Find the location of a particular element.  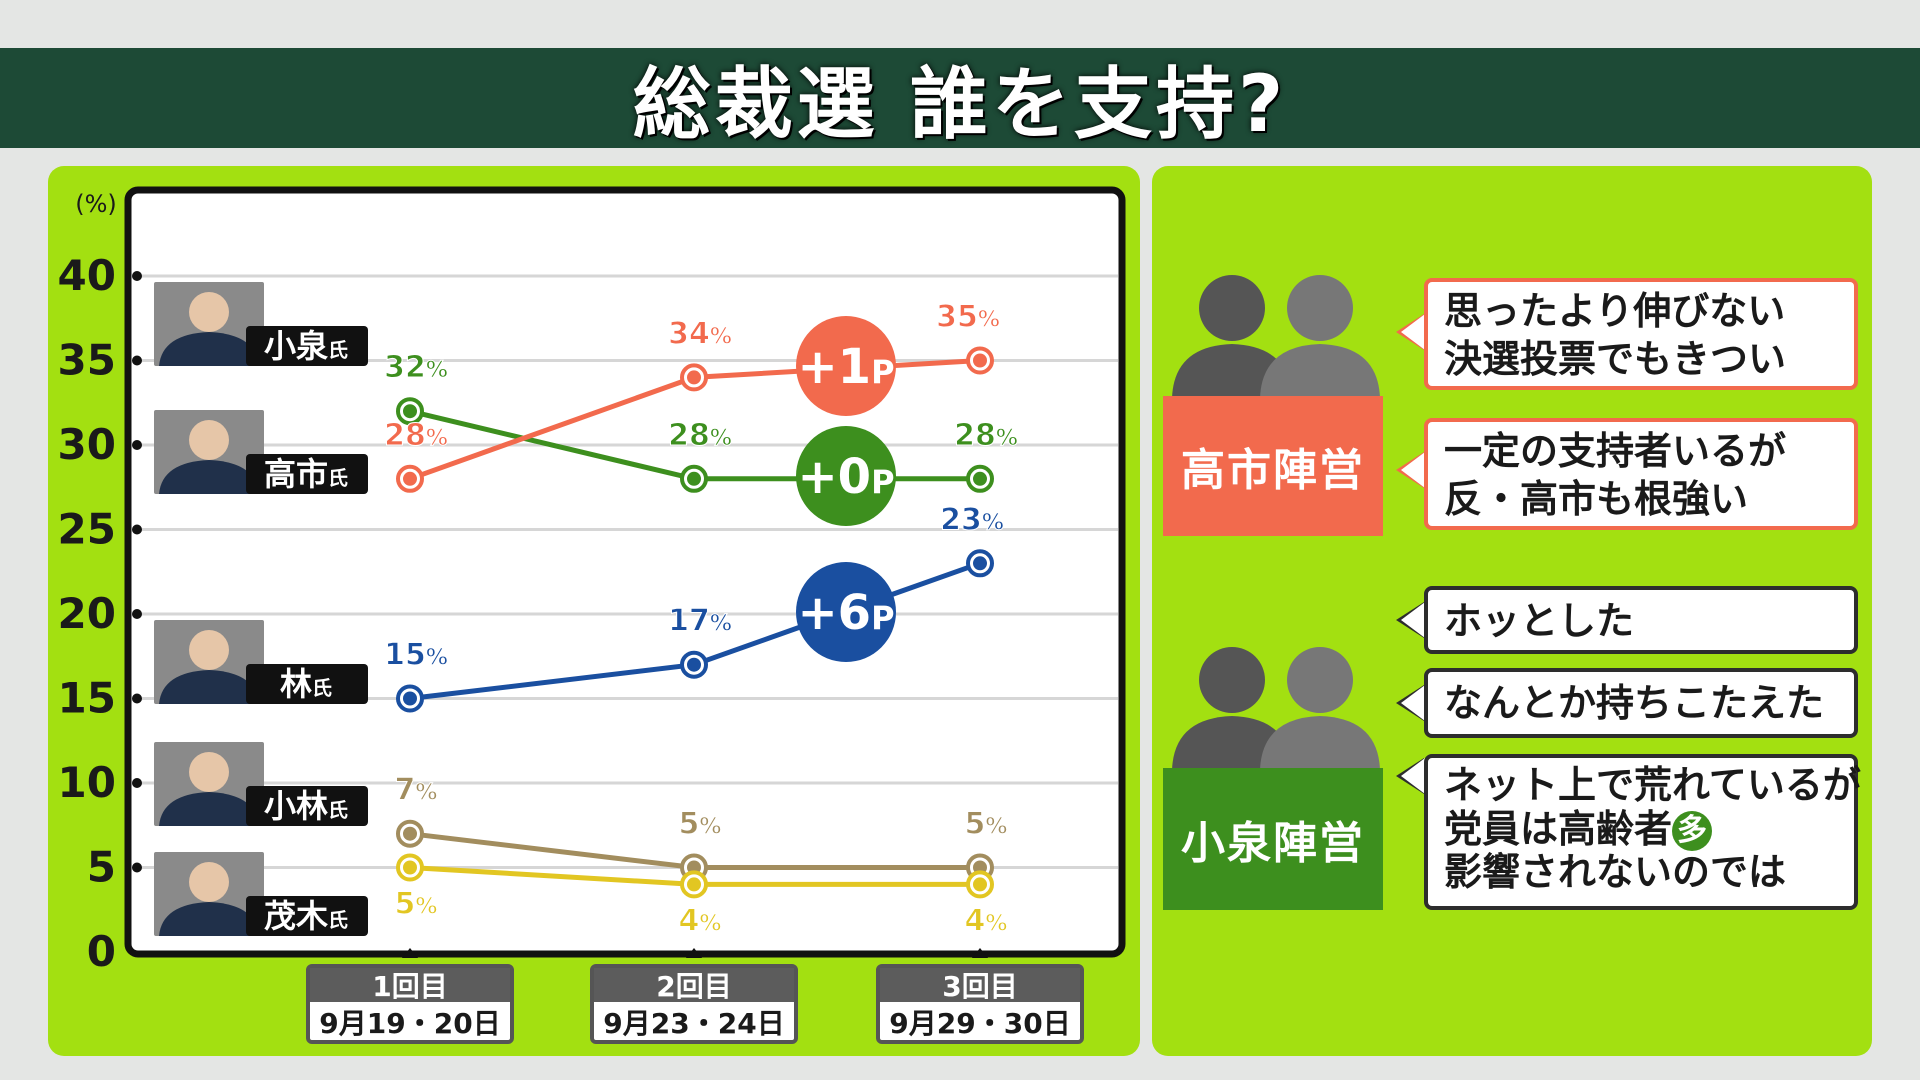

koizumi-comment-3: ネット上で荒れているが 党員は高齢者多 影響されないのでは is located at coordinates (1642, 832).